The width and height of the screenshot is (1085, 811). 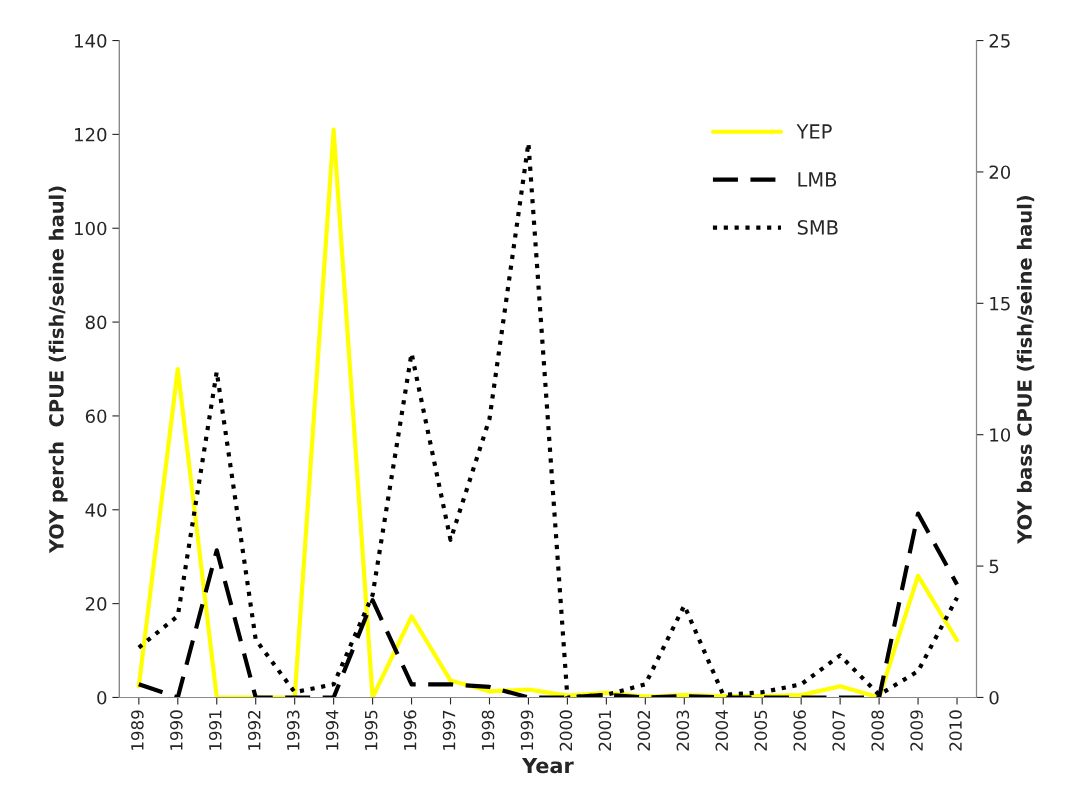 What do you see at coordinates (488, 730) in the screenshot?
I see `x-tick-label: 1998` at bounding box center [488, 730].